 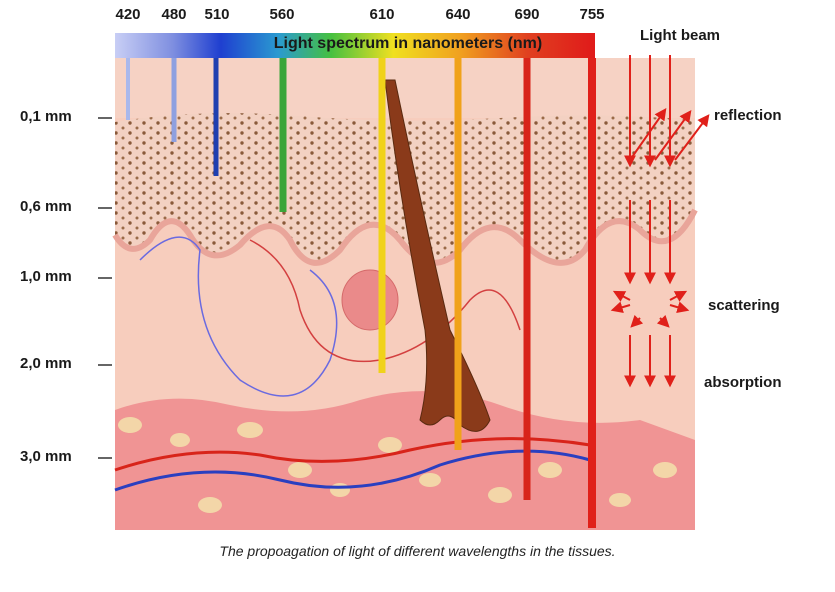 What do you see at coordinates (650, 264) in the screenshot?
I see `scattering-arrows` at bounding box center [650, 264].